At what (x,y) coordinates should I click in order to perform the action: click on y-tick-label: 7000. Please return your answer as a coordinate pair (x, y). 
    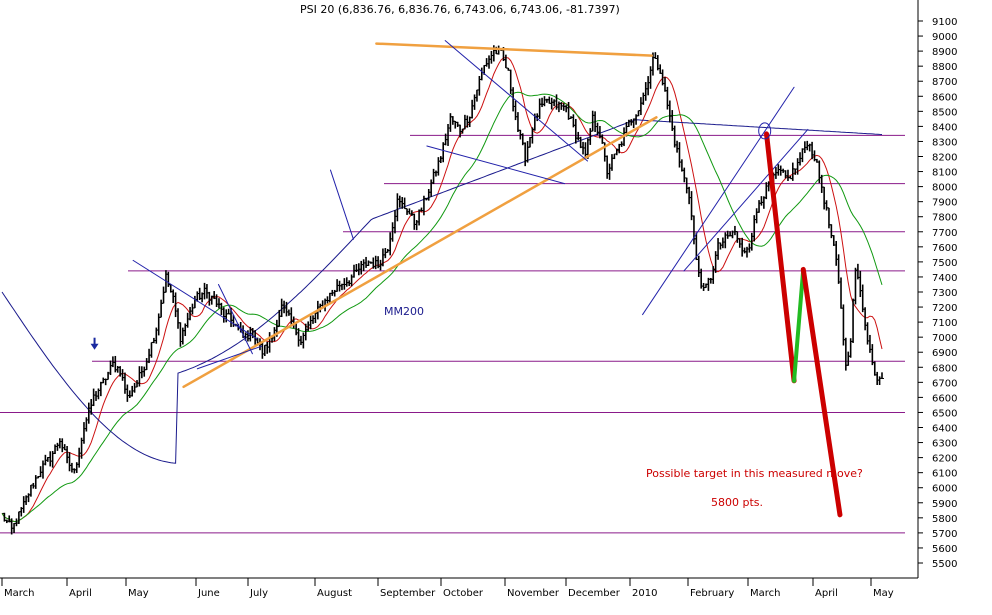
    Looking at the image, I should click on (944, 338).